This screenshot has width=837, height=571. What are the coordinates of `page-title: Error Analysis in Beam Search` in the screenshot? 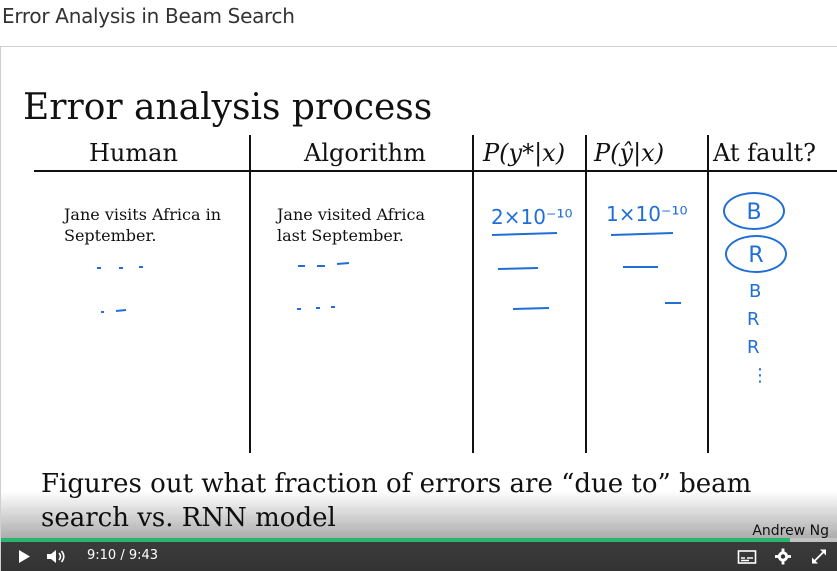 It's located at (148, 16).